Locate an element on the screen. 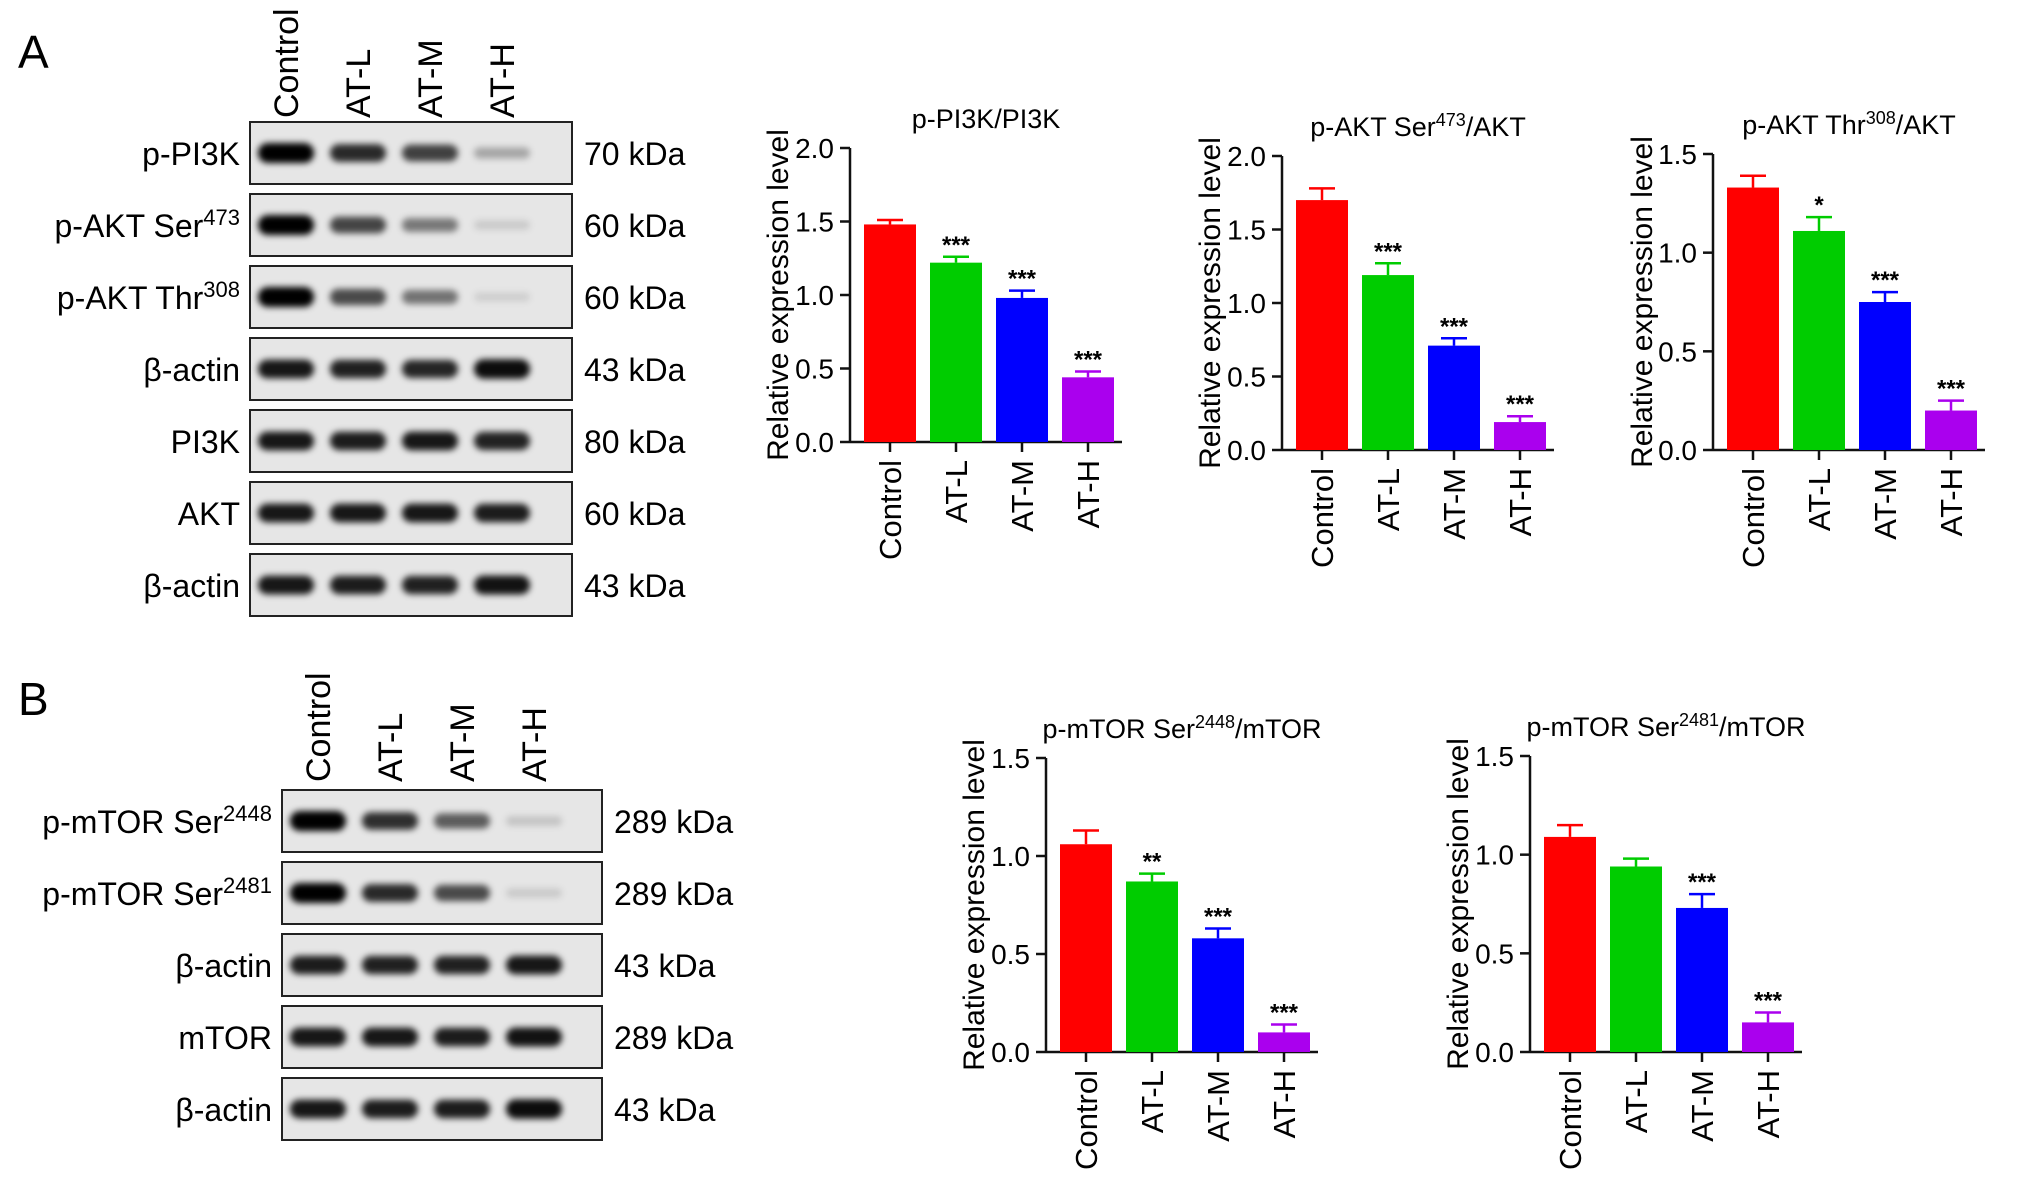 Image resolution: width=2032 pixels, height=1190 pixels. significance-marker: ** is located at coordinates (1152, 862).